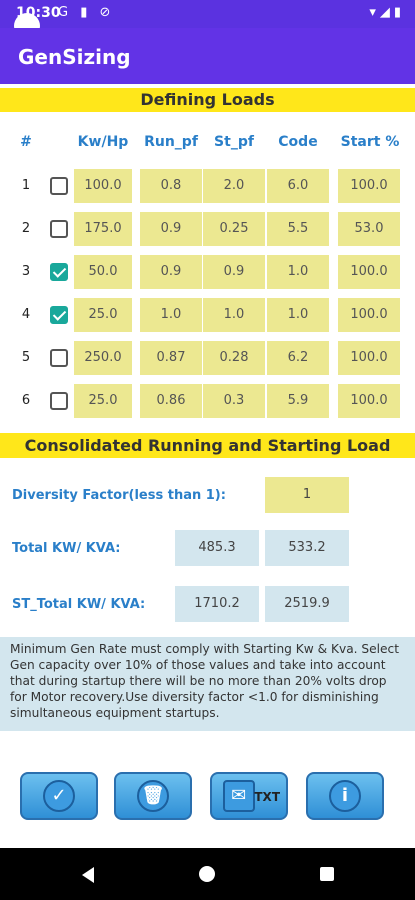  I want to click on row-number: 5, so click(26, 357).